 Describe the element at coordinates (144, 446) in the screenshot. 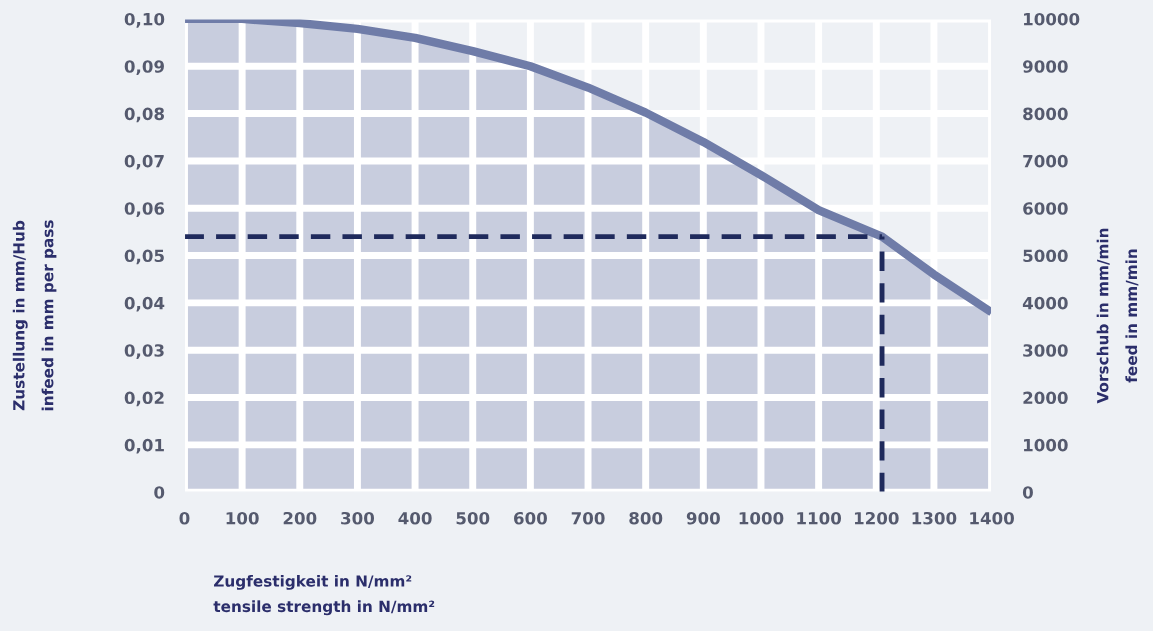

I see `y-tick-label: 0,01` at that location.